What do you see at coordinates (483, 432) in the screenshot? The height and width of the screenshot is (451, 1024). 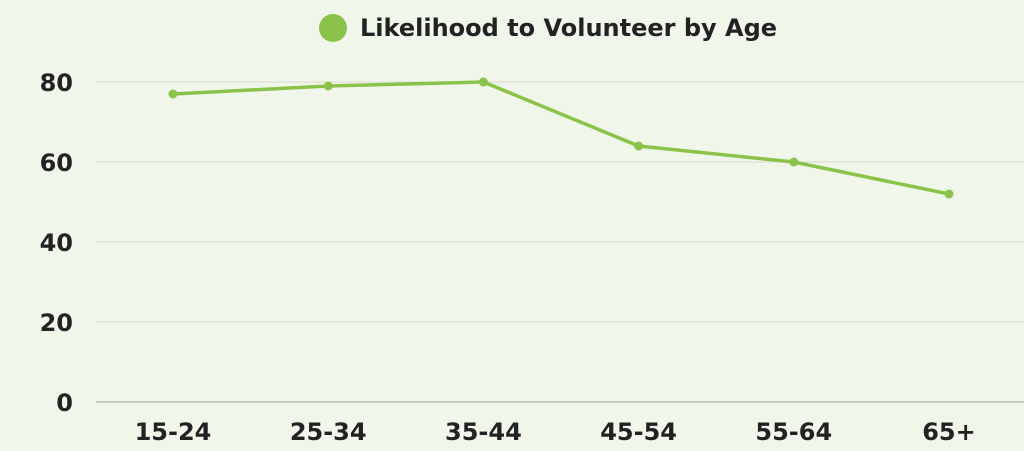 I see `x-tick-label: 35-44` at bounding box center [483, 432].